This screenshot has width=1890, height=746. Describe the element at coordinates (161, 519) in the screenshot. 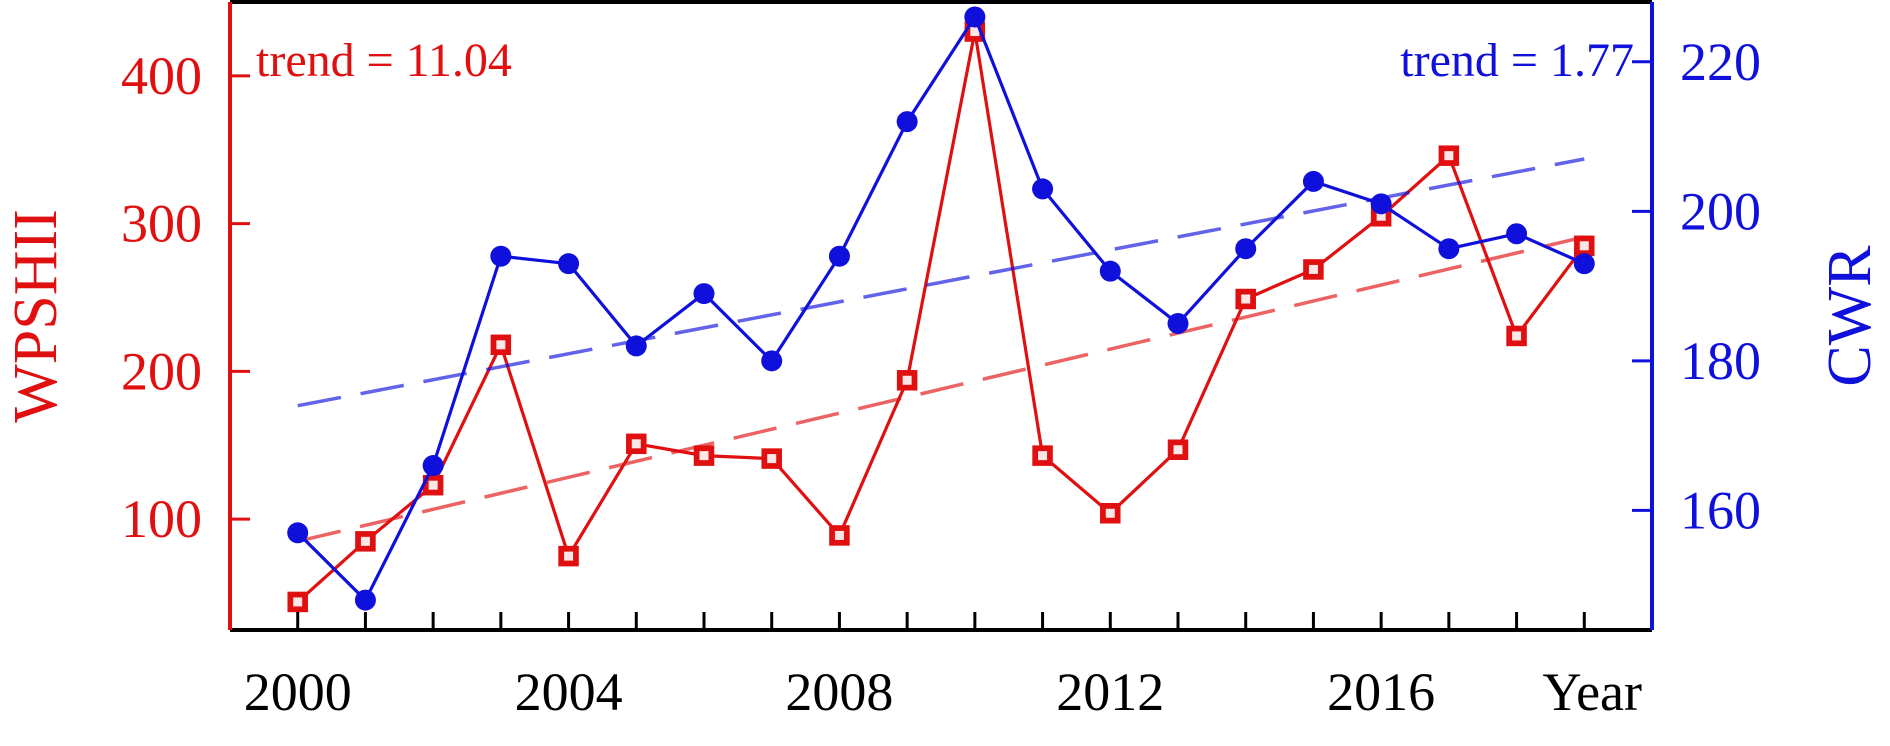

I see `left-y-tick-label: 100` at that location.